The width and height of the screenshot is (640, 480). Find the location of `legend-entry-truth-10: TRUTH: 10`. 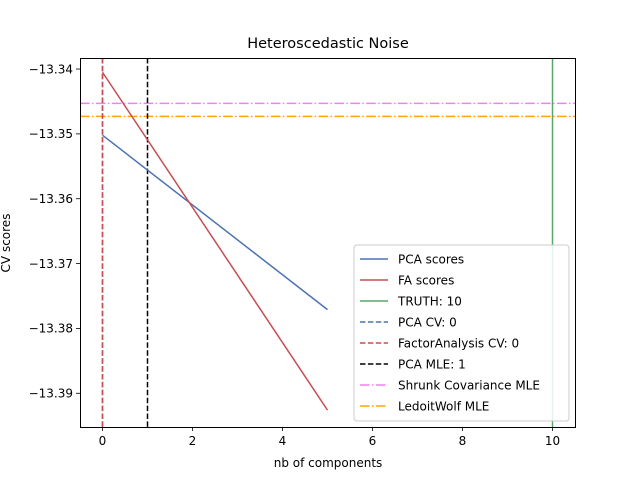

legend-entry-truth-10: TRUTH: 10 is located at coordinates (429, 301).